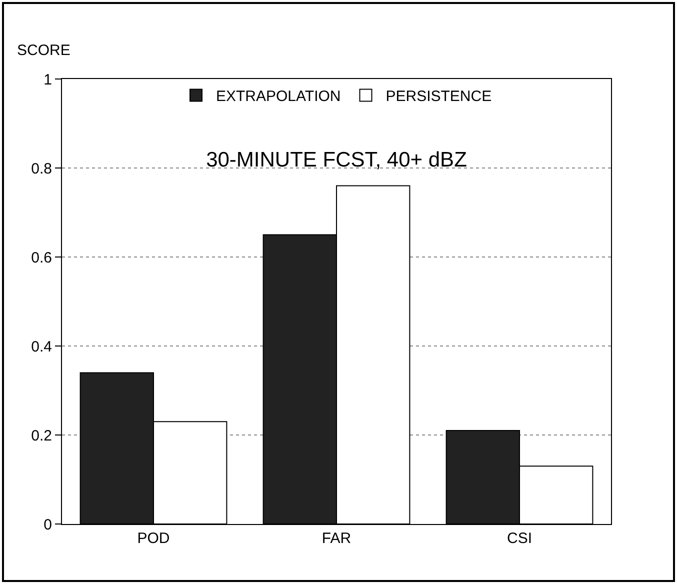  I want to click on y-axis-title: SCORE, so click(43, 50).